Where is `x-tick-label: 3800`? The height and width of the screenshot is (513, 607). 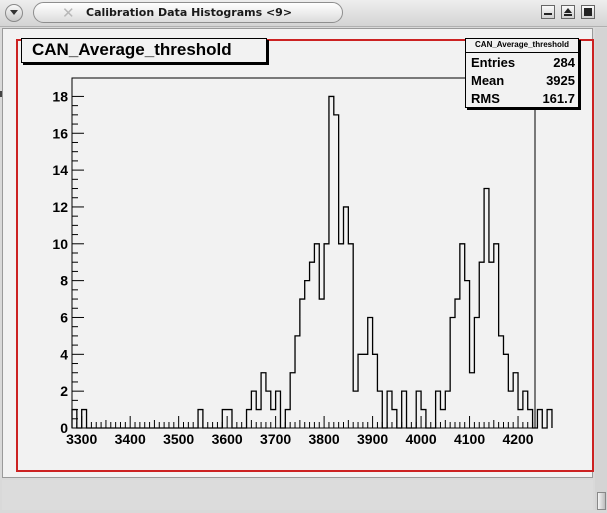
x-tick-label: 3800 is located at coordinates (324, 439).